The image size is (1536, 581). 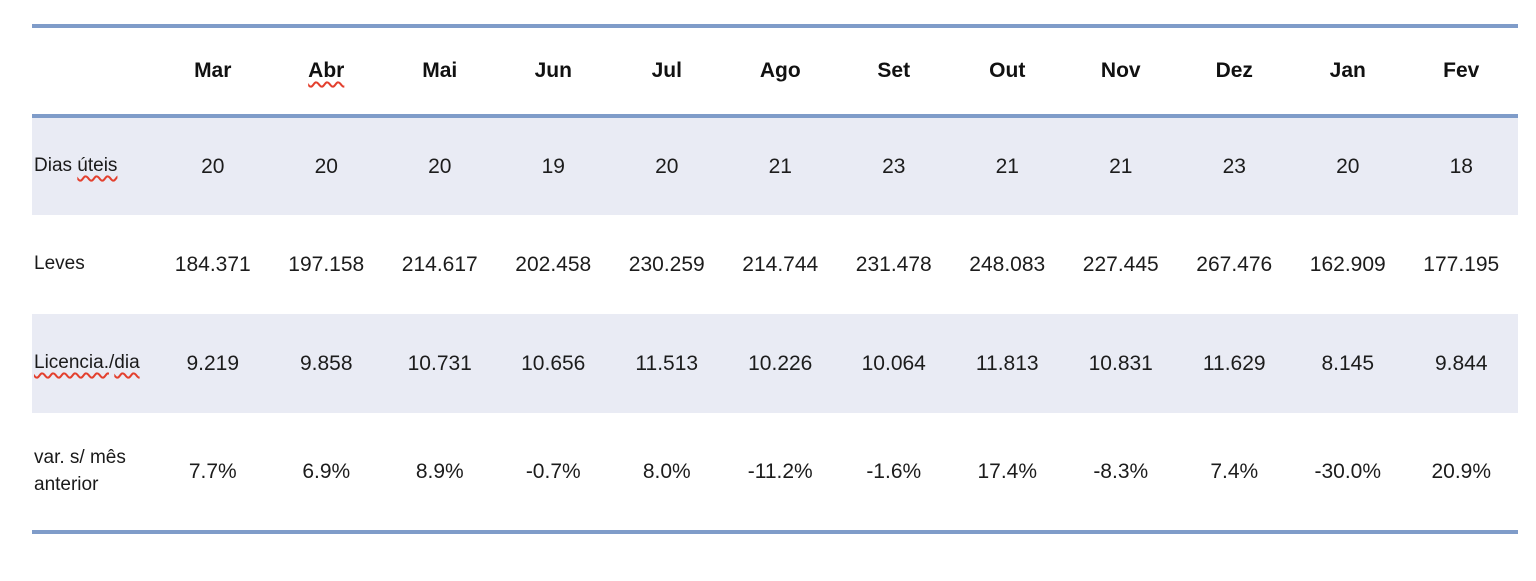 I want to click on data-cell: 162.909, so click(x=1347, y=264).